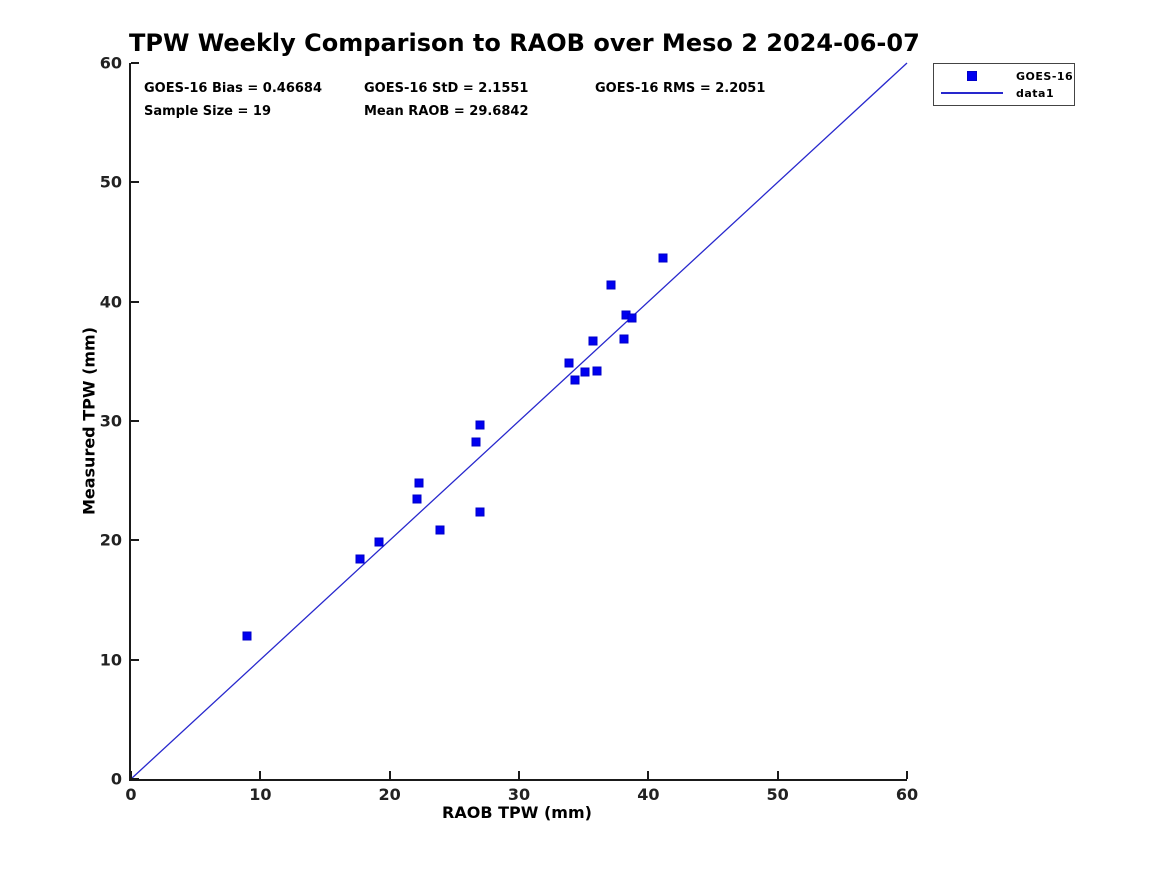 The height and width of the screenshot is (875, 1167). Describe the element at coordinates (89, 421) in the screenshot. I see `y-axis-label: Measured TPW (mm)` at that location.